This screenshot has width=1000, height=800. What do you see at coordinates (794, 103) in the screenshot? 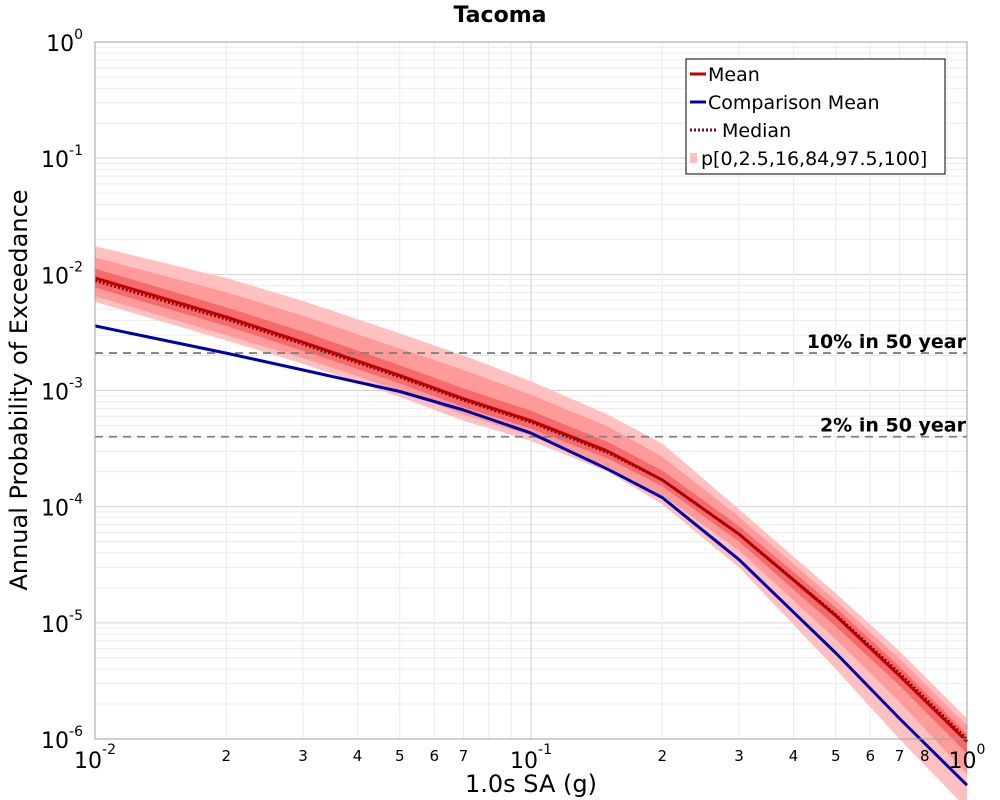
I see `legend-label: Comparison Mean` at bounding box center [794, 103].